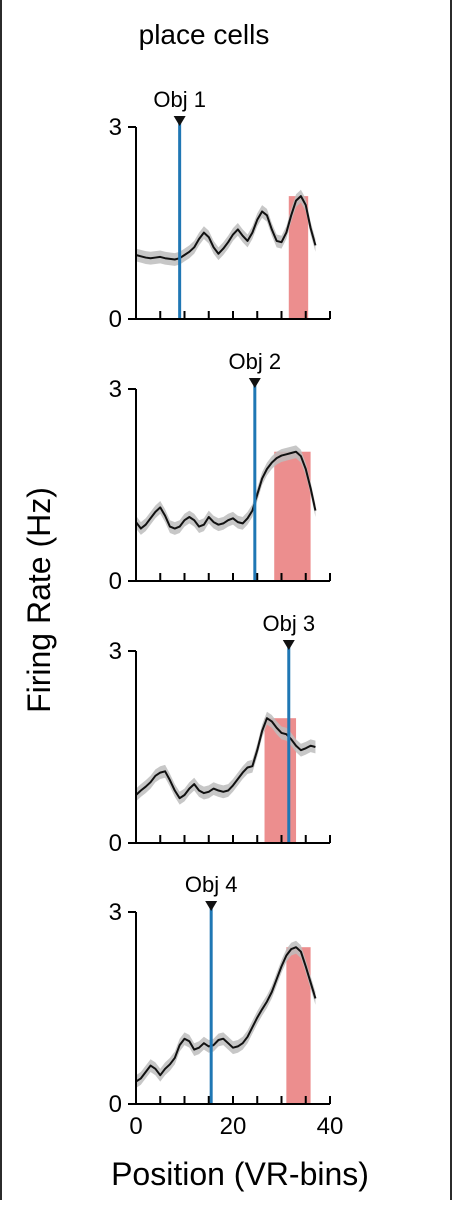 The height and width of the screenshot is (1205, 452). What do you see at coordinates (39, 600) in the screenshot?
I see `y-axis-title: Firing Rate (Hz)` at bounding box center [39, 600].